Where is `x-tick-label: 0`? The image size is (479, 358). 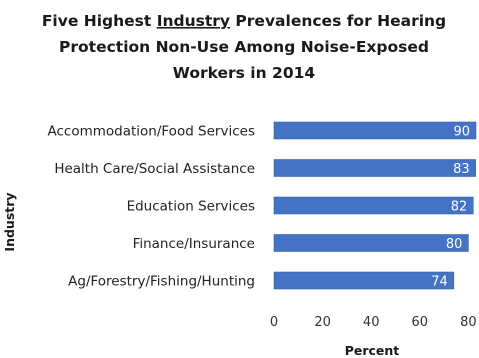
x-tick-label: 0 is located at coordinates (274, 322).